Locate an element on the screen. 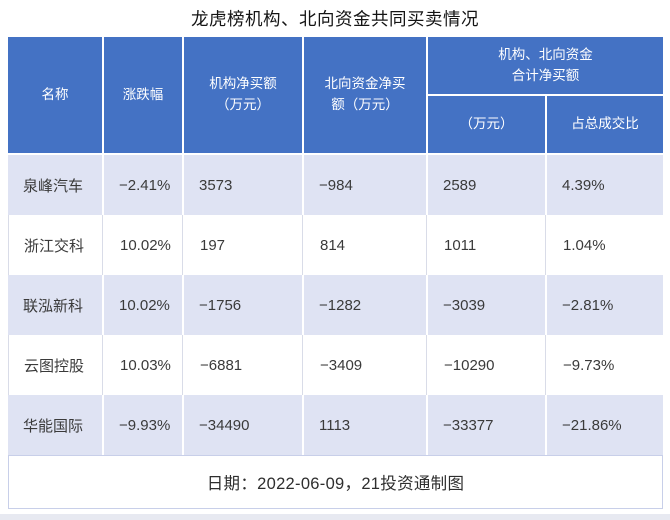  pct-of-turnover: −9.73% is located at coordinates (606, 365).